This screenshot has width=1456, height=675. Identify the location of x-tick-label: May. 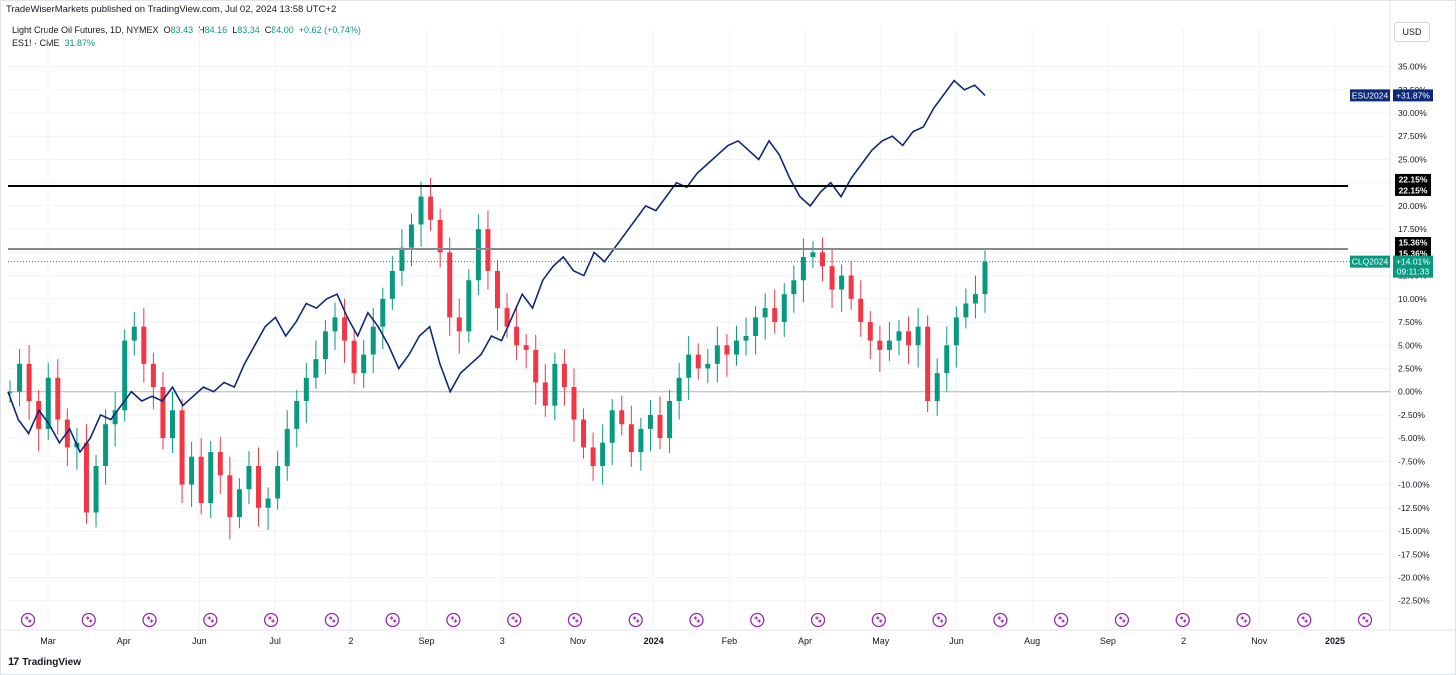
(881, 641).